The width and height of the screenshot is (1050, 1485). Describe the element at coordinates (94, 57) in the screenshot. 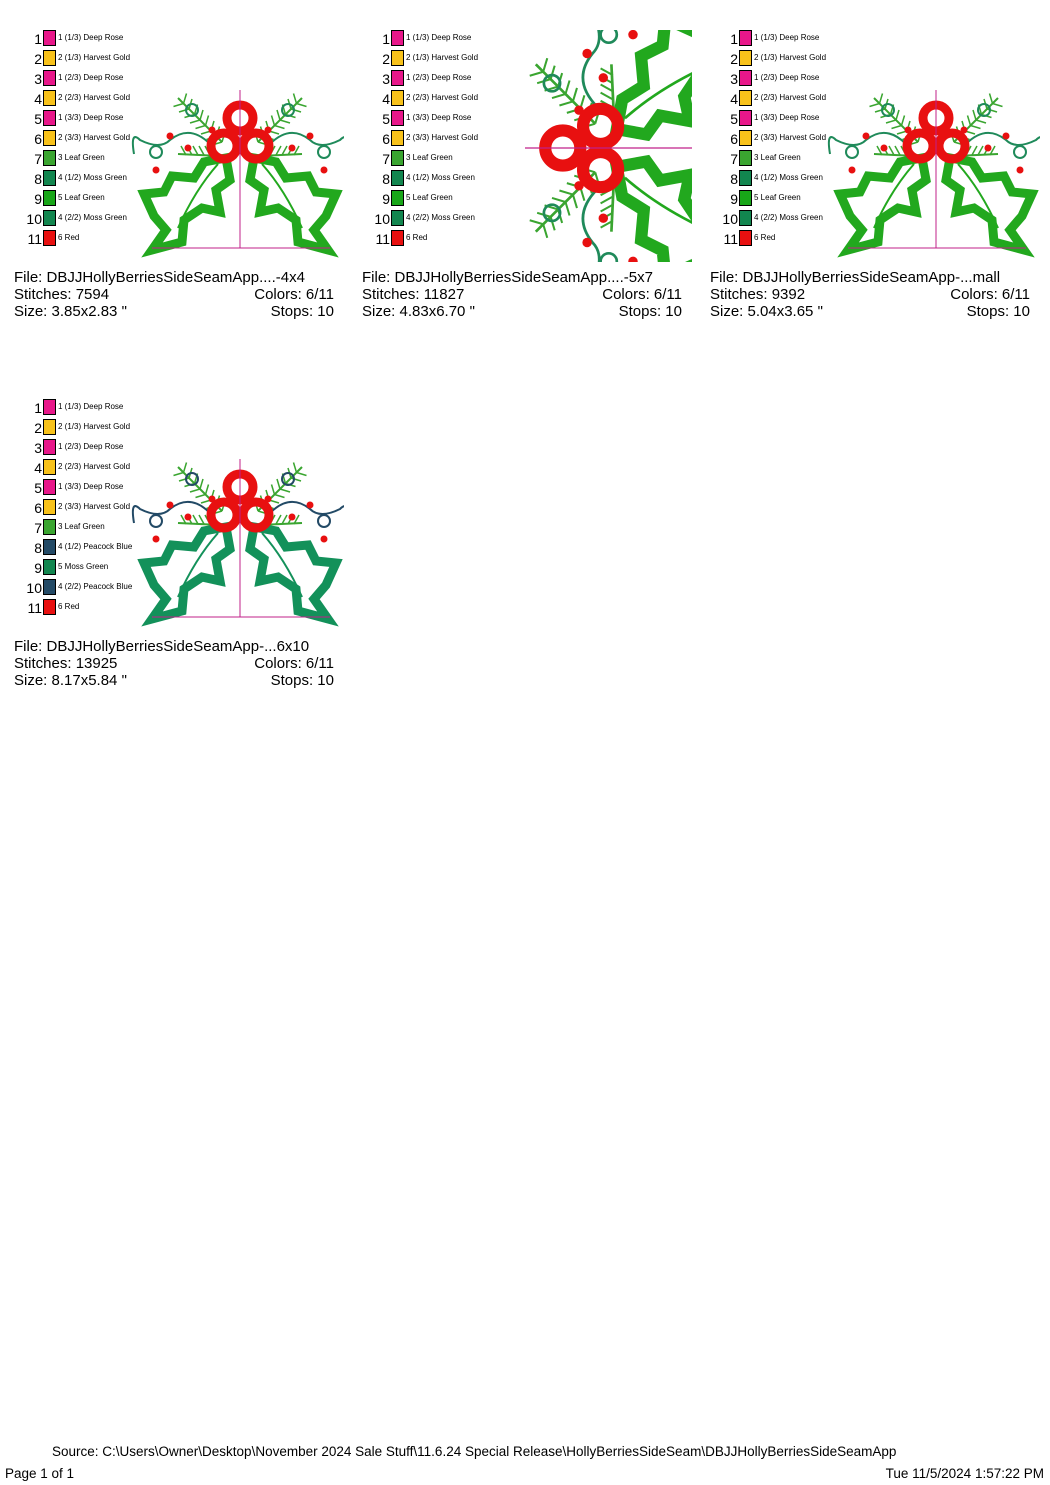

I see `thread-label: 2 (1/3) Harvest Gold` at that location.